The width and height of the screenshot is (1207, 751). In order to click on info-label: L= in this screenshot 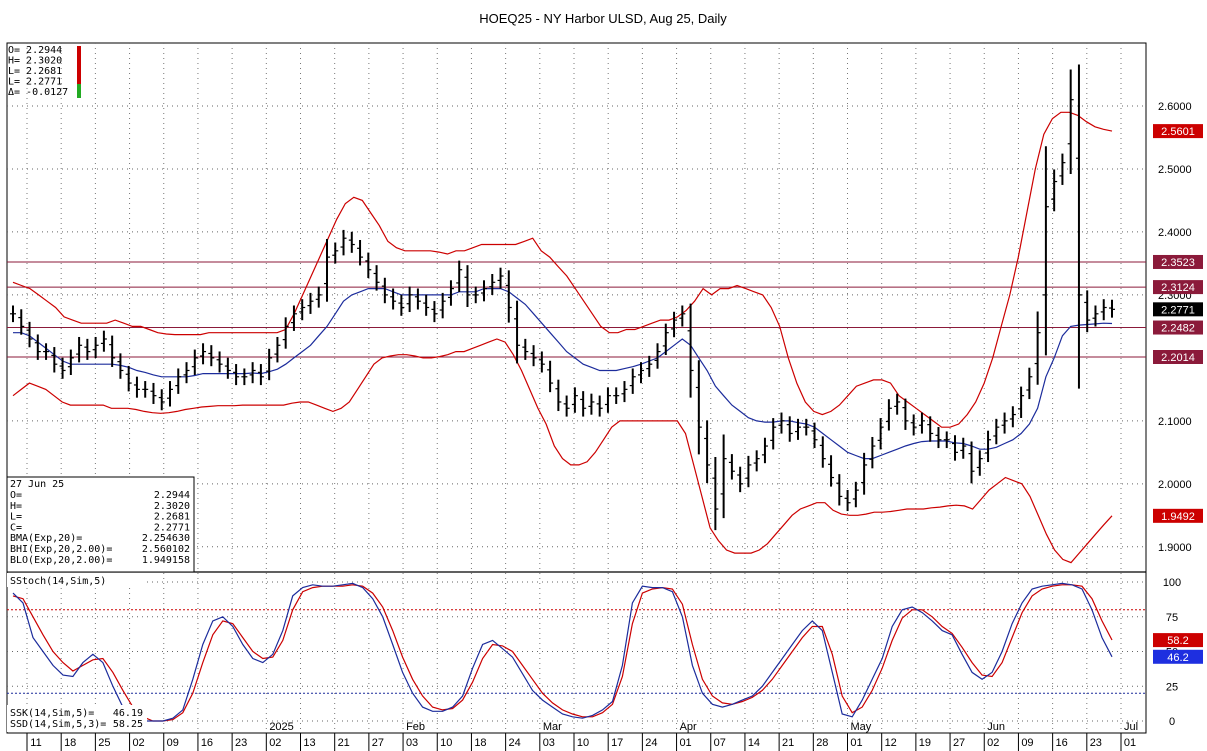, I will do `click(16, 517)`.